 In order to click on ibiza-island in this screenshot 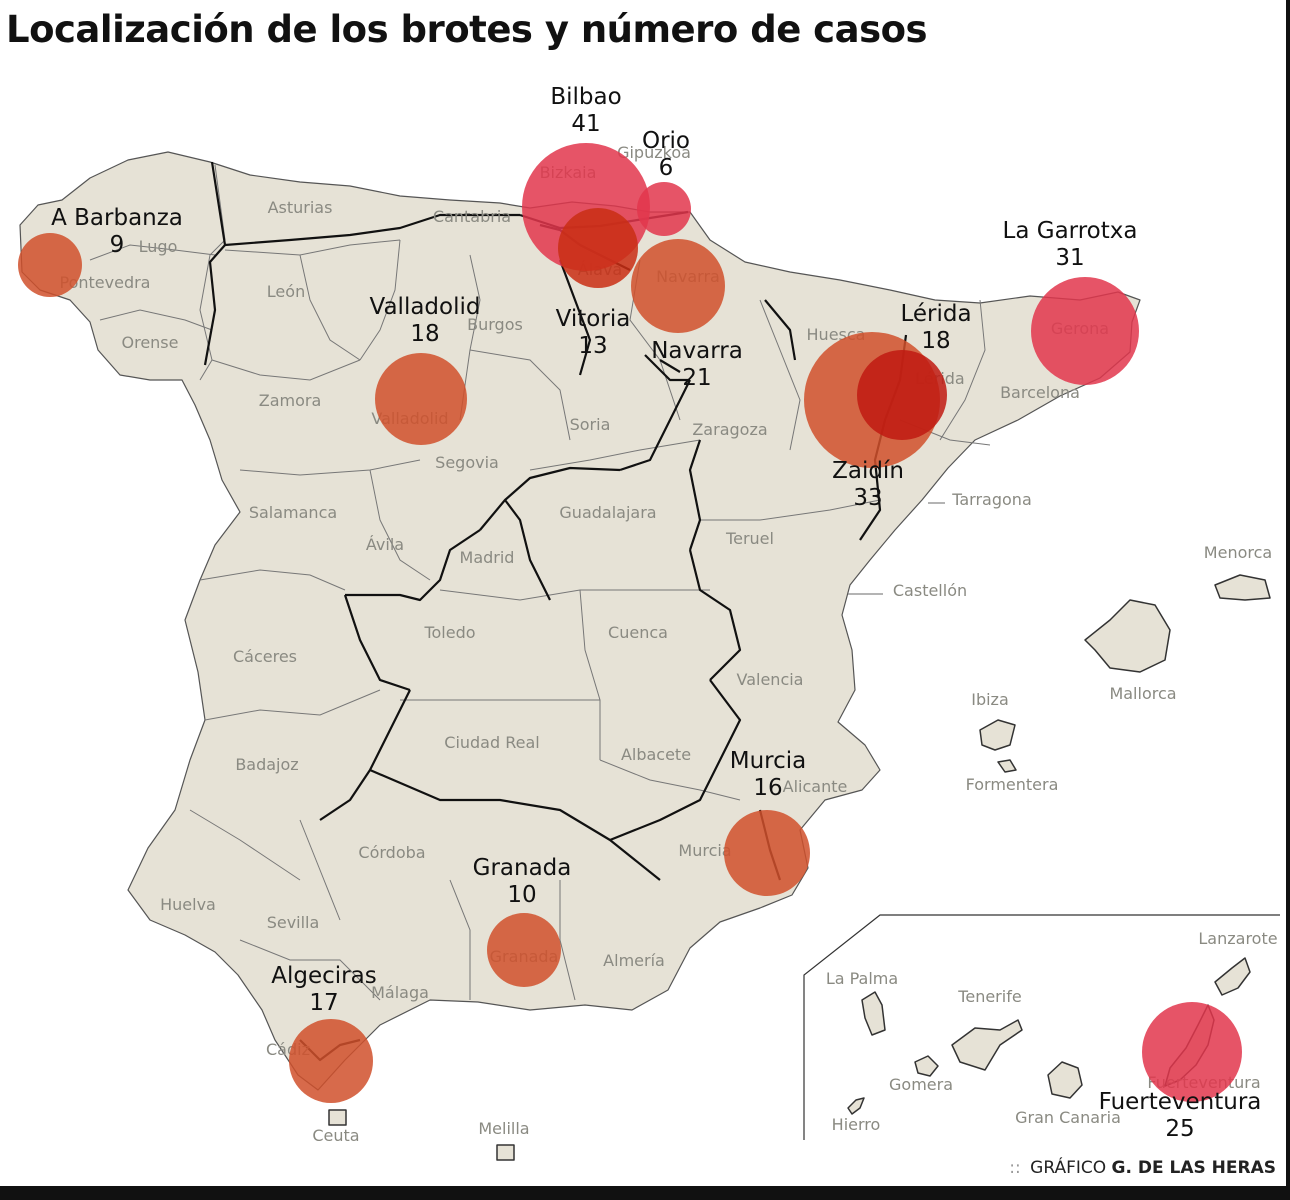, I will do `click(997, 735)`.